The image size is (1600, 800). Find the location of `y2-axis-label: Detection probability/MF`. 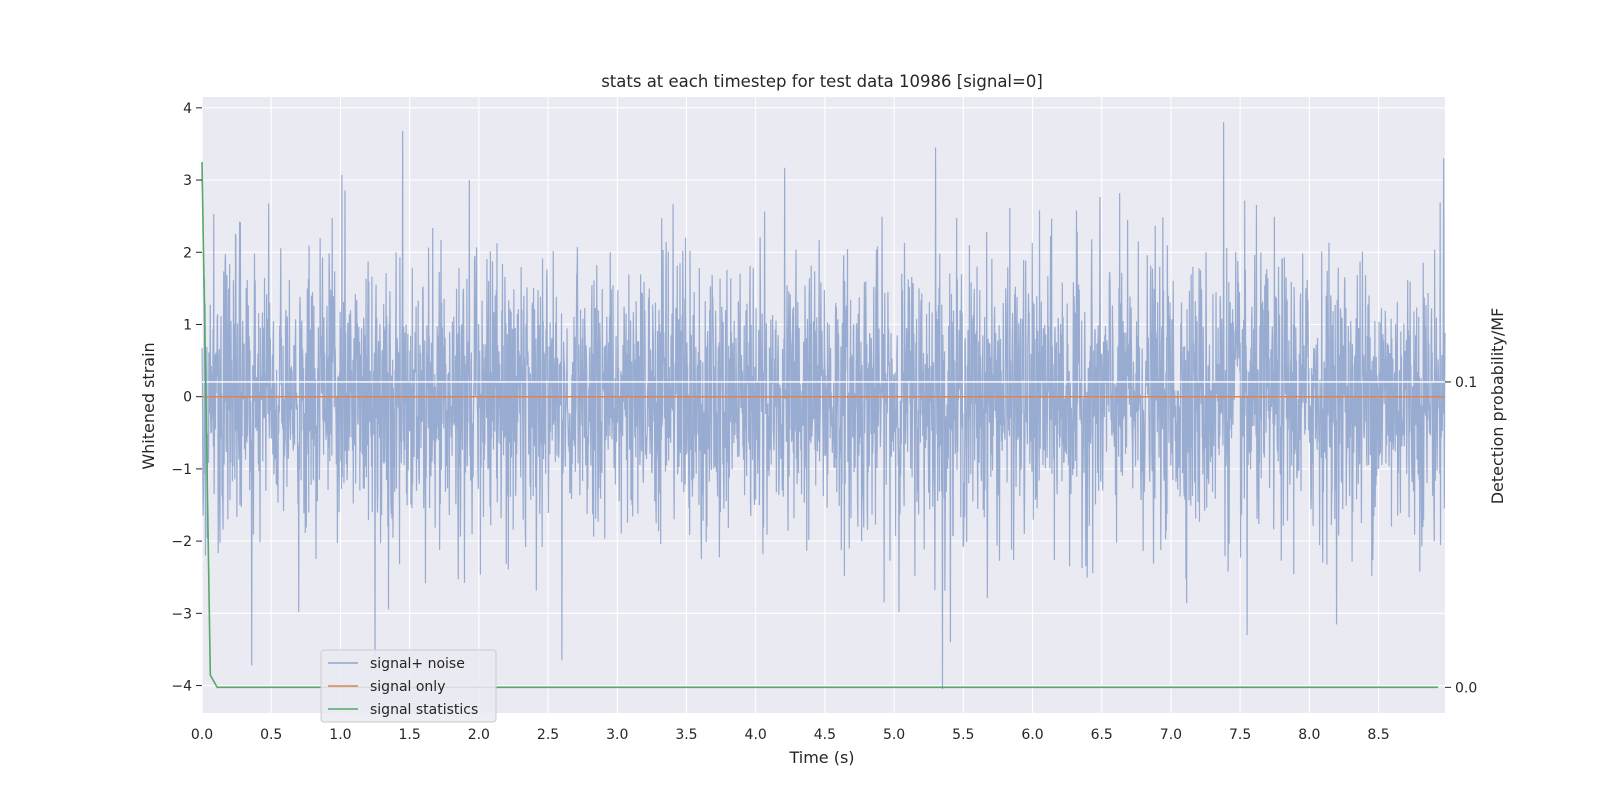

y2-axis-label: Detection probability/MF is located at coordinates (1497, 406).